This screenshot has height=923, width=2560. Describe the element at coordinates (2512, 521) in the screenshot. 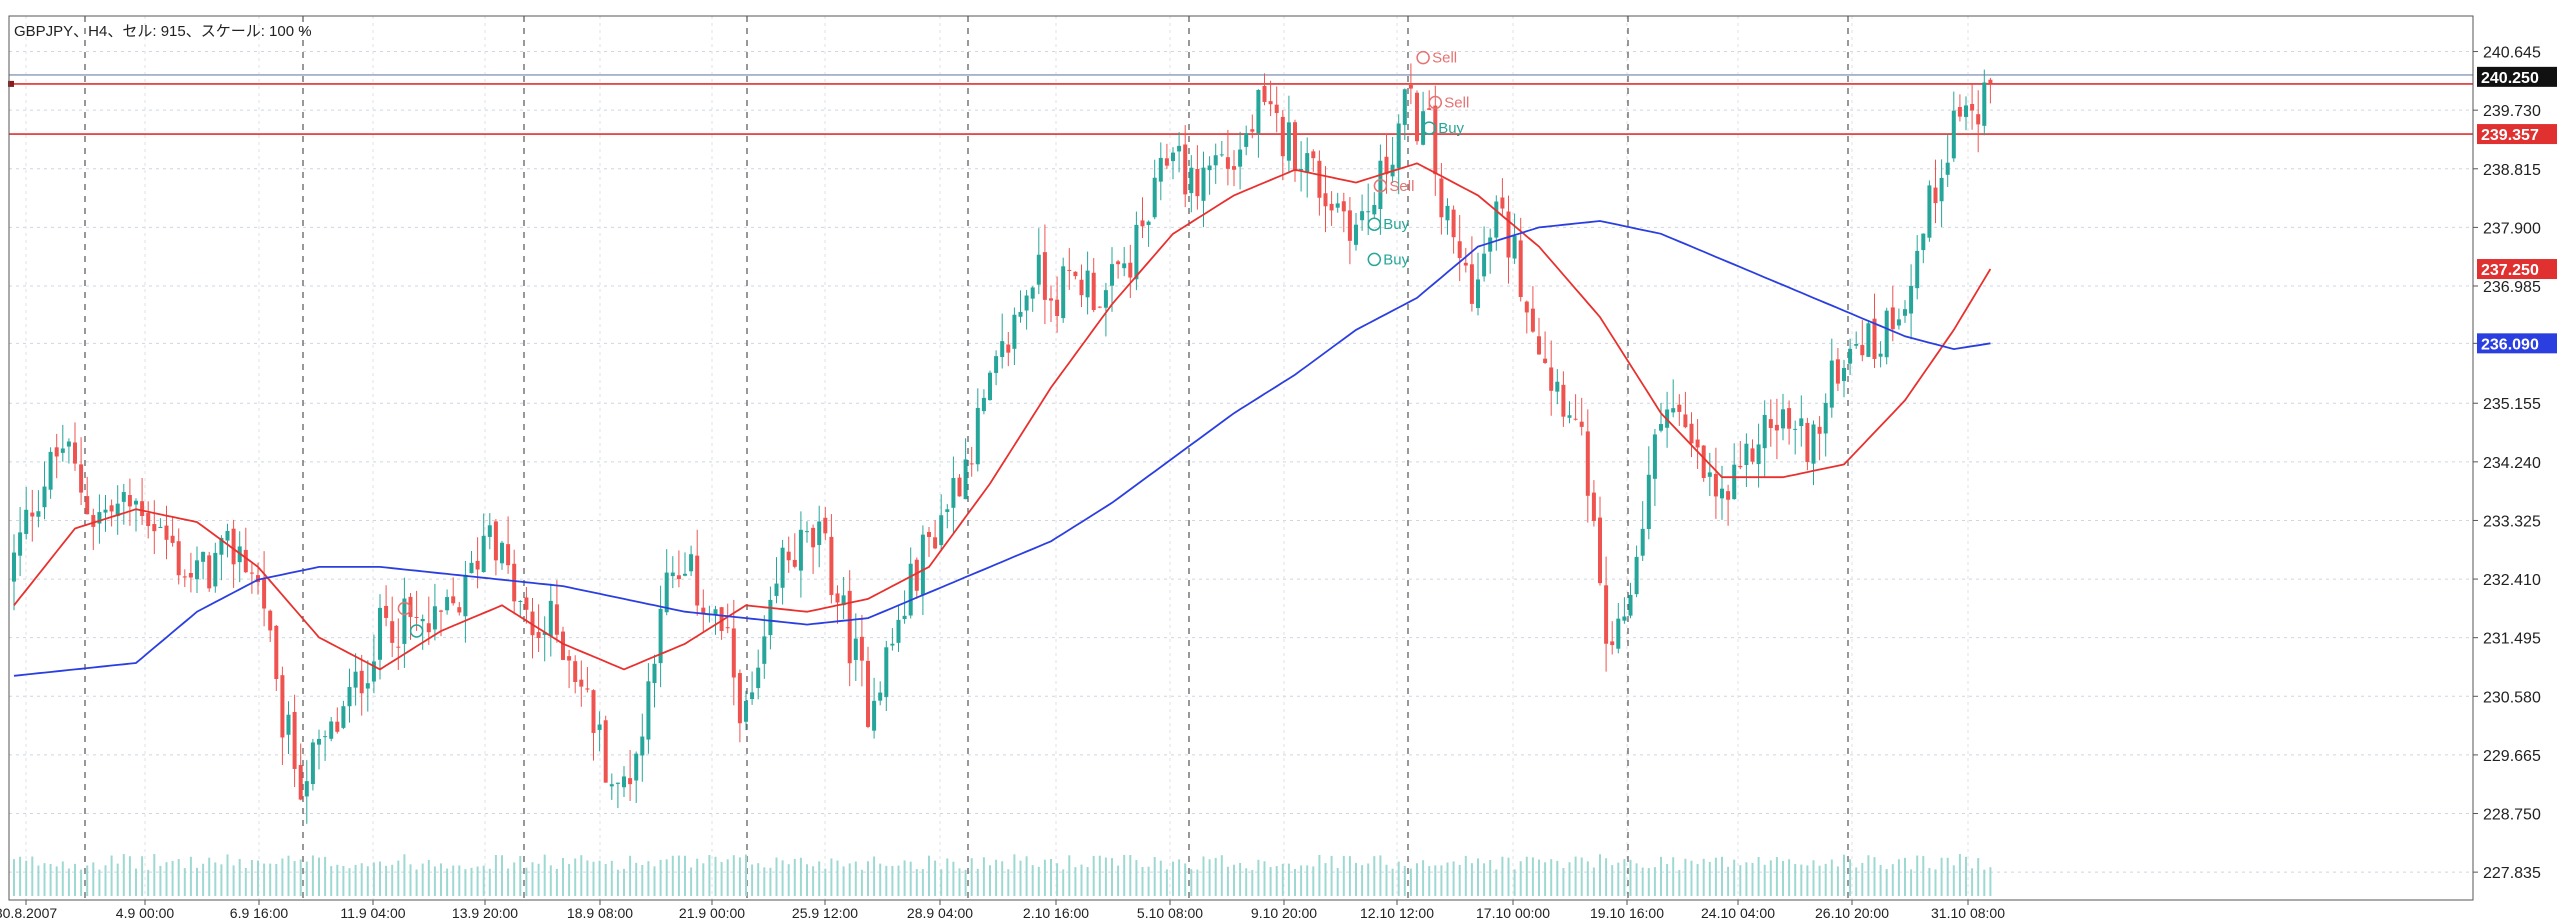

I see `price-label: 233.325` at that location.